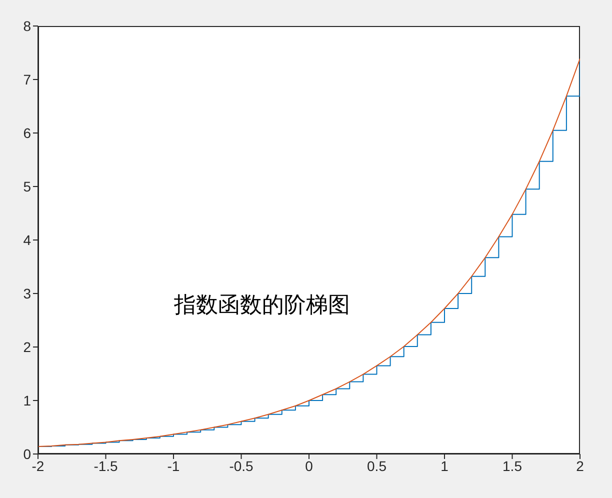 The width and height of the screenshot is (612, 498). What do you see at coordinates (27, 400) in the screenshot?
I see `y-tick-label: 1` at bounding box center [27, 400].